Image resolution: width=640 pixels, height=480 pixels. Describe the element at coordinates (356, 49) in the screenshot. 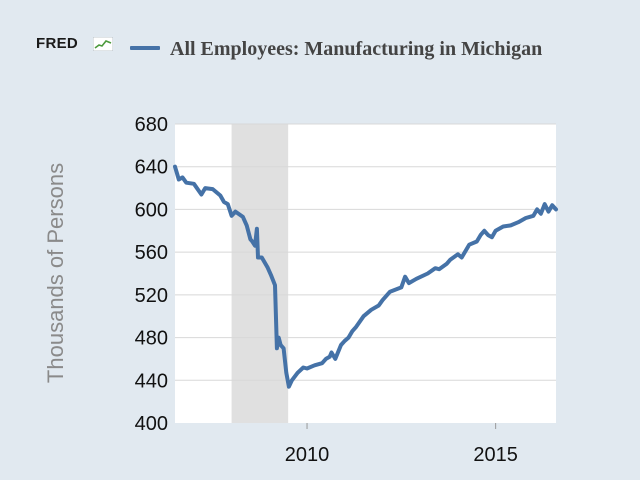

I see `chart-title: All Employees: Manufacturing in Michigan` at that location.